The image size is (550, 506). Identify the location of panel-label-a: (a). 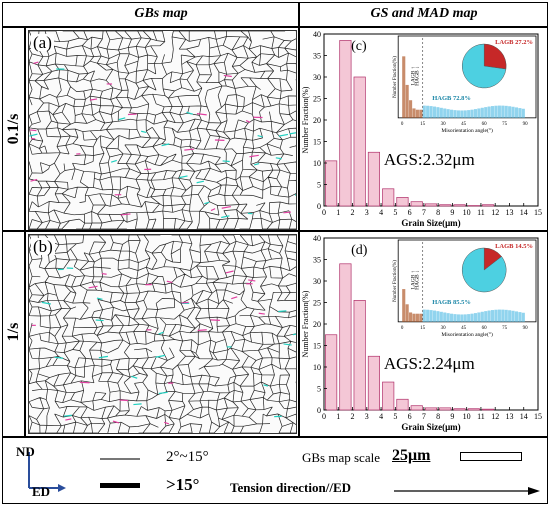
(42, 42).